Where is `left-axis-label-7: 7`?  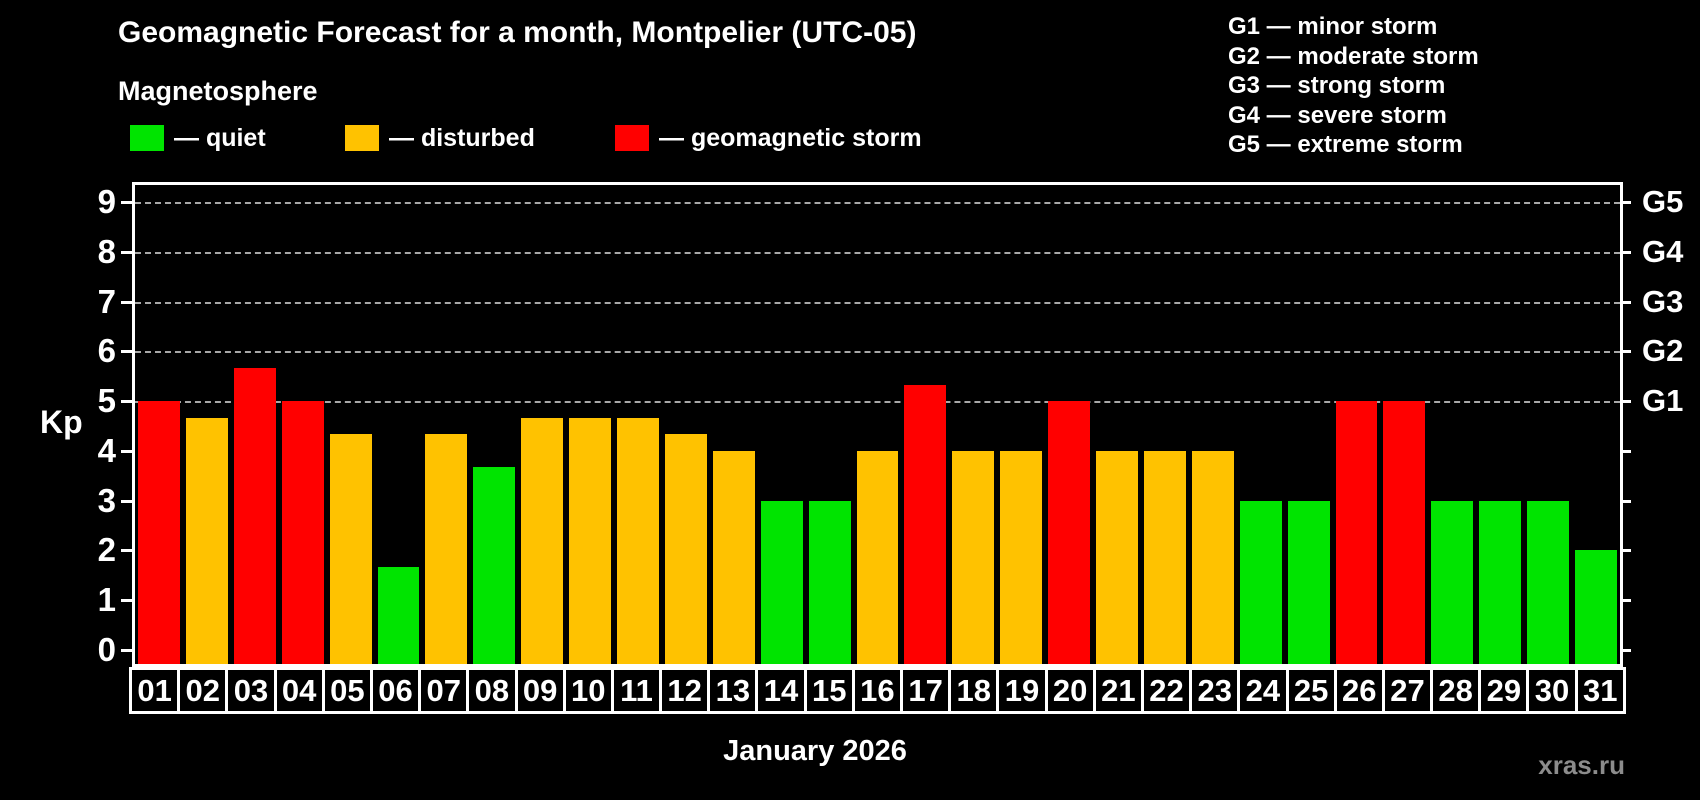 left-axis-label-7: 7 is located at coordinates (106, 301).